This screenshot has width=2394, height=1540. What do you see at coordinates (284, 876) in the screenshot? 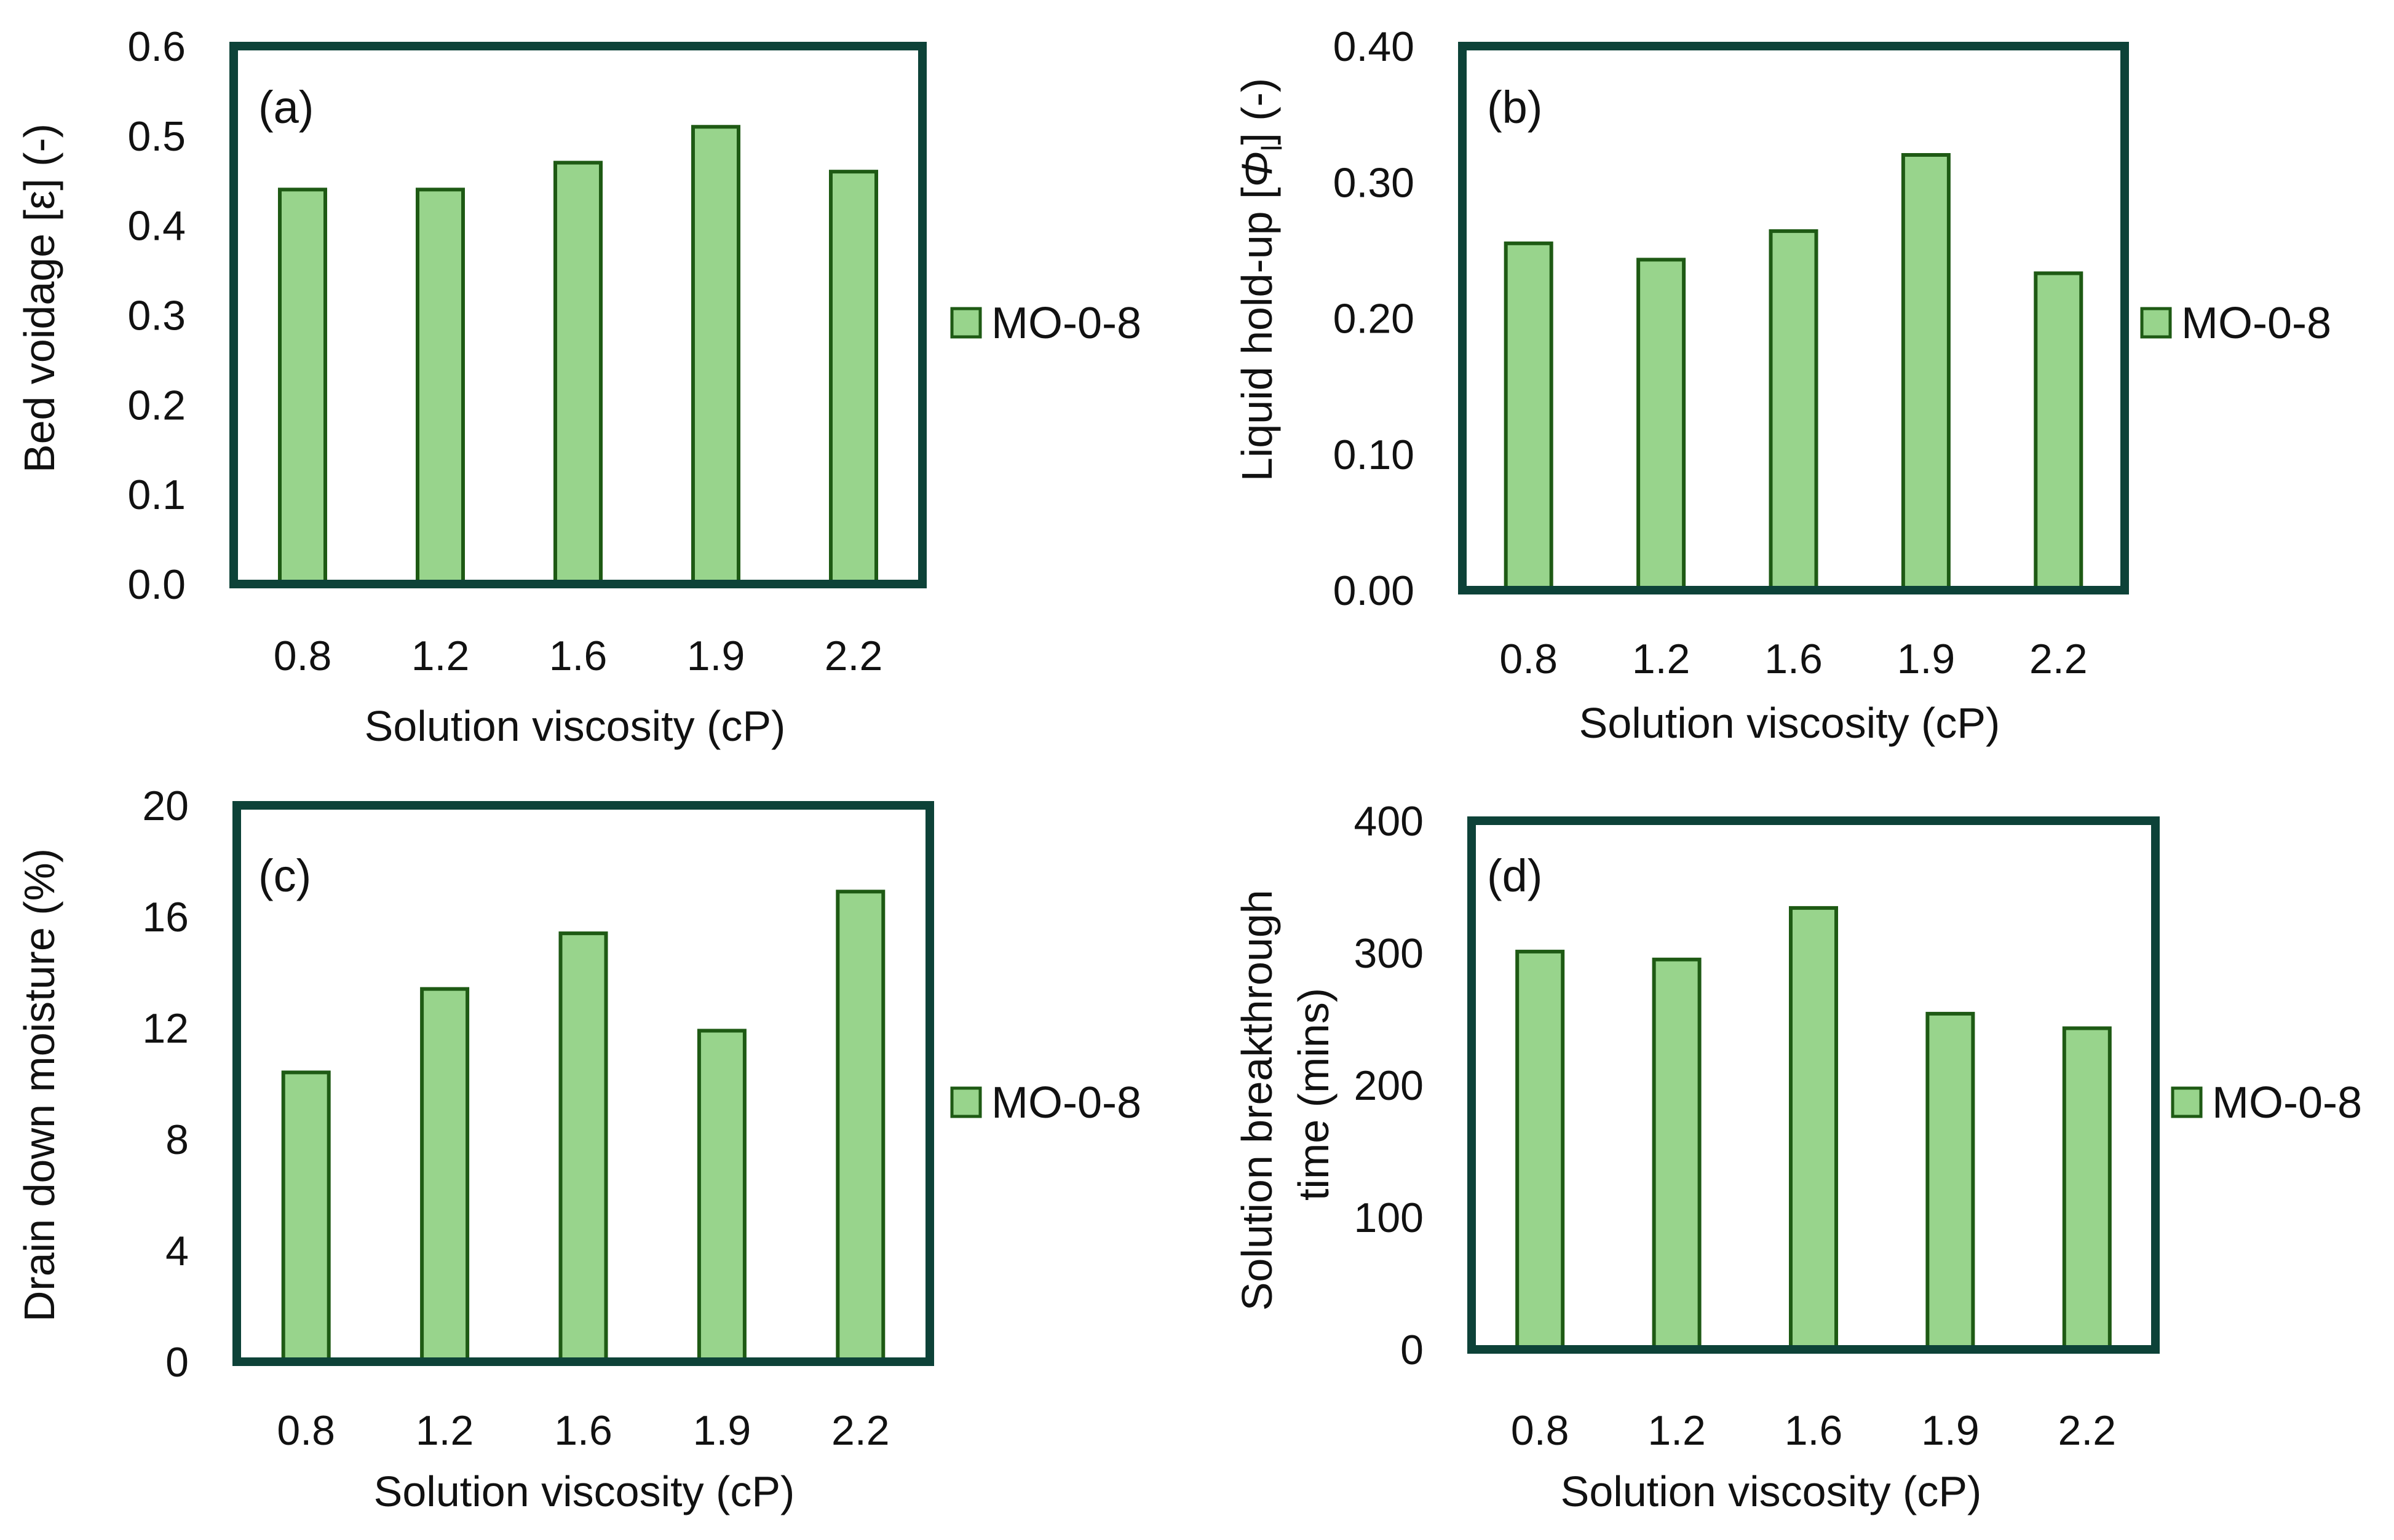
I see `panel-label: (c)` at bounding box center [284, 876].